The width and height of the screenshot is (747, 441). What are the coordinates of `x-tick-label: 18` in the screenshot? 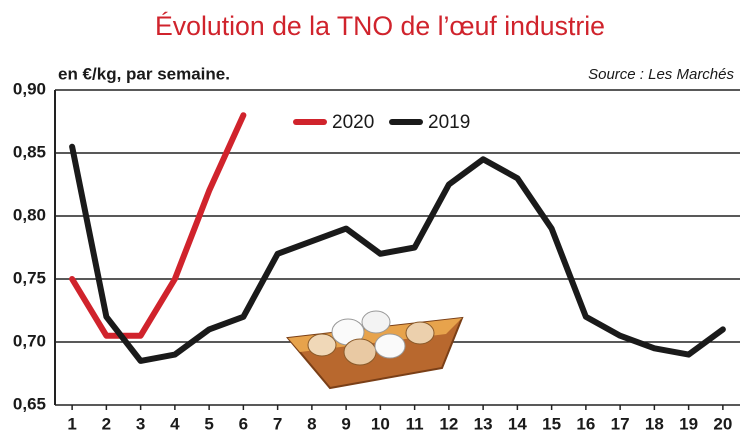 It's located at (654, 423).